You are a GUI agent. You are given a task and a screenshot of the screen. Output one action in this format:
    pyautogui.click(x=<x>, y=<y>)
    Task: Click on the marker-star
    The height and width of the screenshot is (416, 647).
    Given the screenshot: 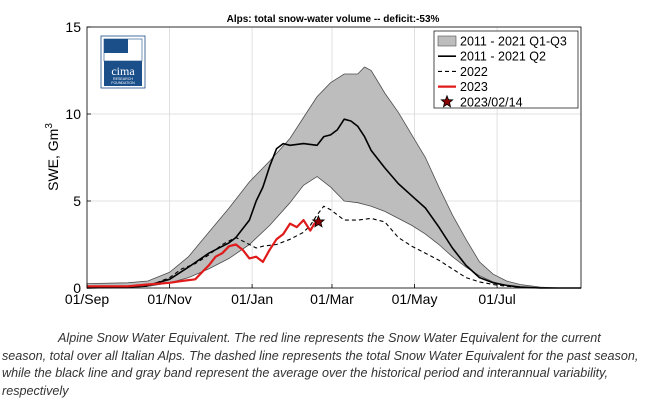 What is the action you would take?
    pyautogui.click(x=318, y=221)
    